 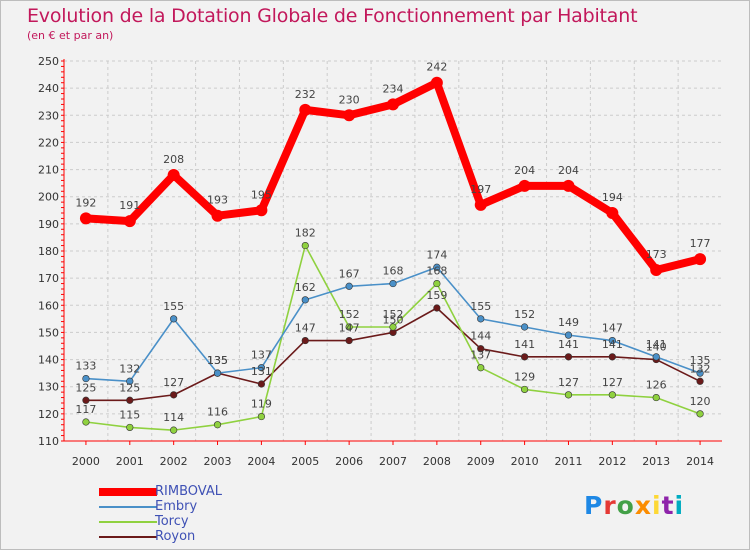 I want to click on y-tick-label: 190, so click(x=48, y=224).